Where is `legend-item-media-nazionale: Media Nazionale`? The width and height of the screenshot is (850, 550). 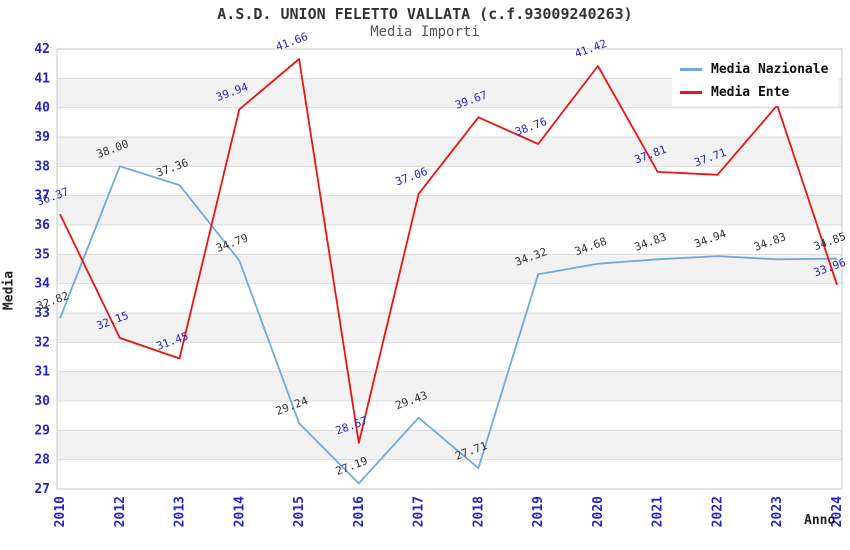
legend-item-media-nazionale: Media Nazionale is located at coordinates (754, 69).